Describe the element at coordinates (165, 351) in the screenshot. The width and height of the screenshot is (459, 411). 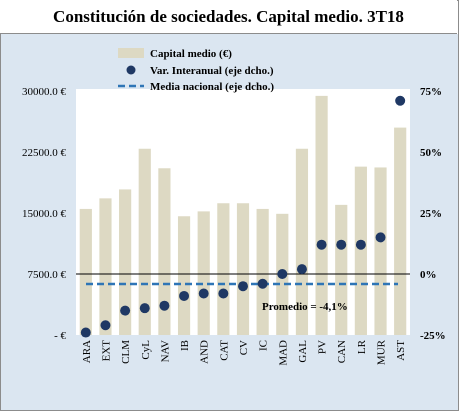
I see `category-label: NAV` at that location.